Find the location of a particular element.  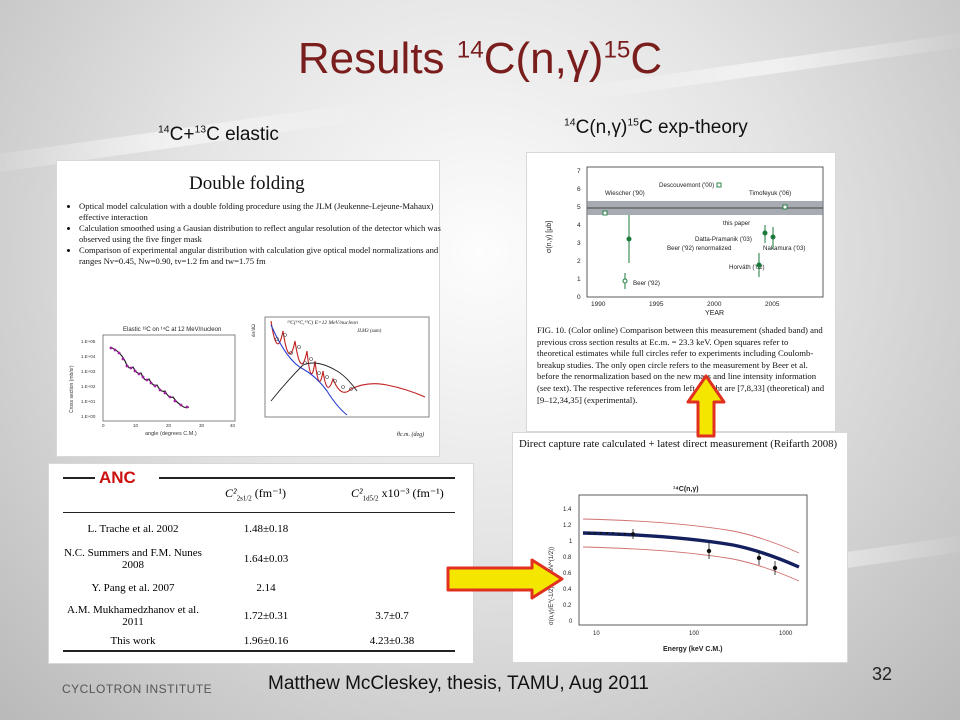

capture-plot-title: ¹⁴C(n,γ) is located at coordinates (686, 489).